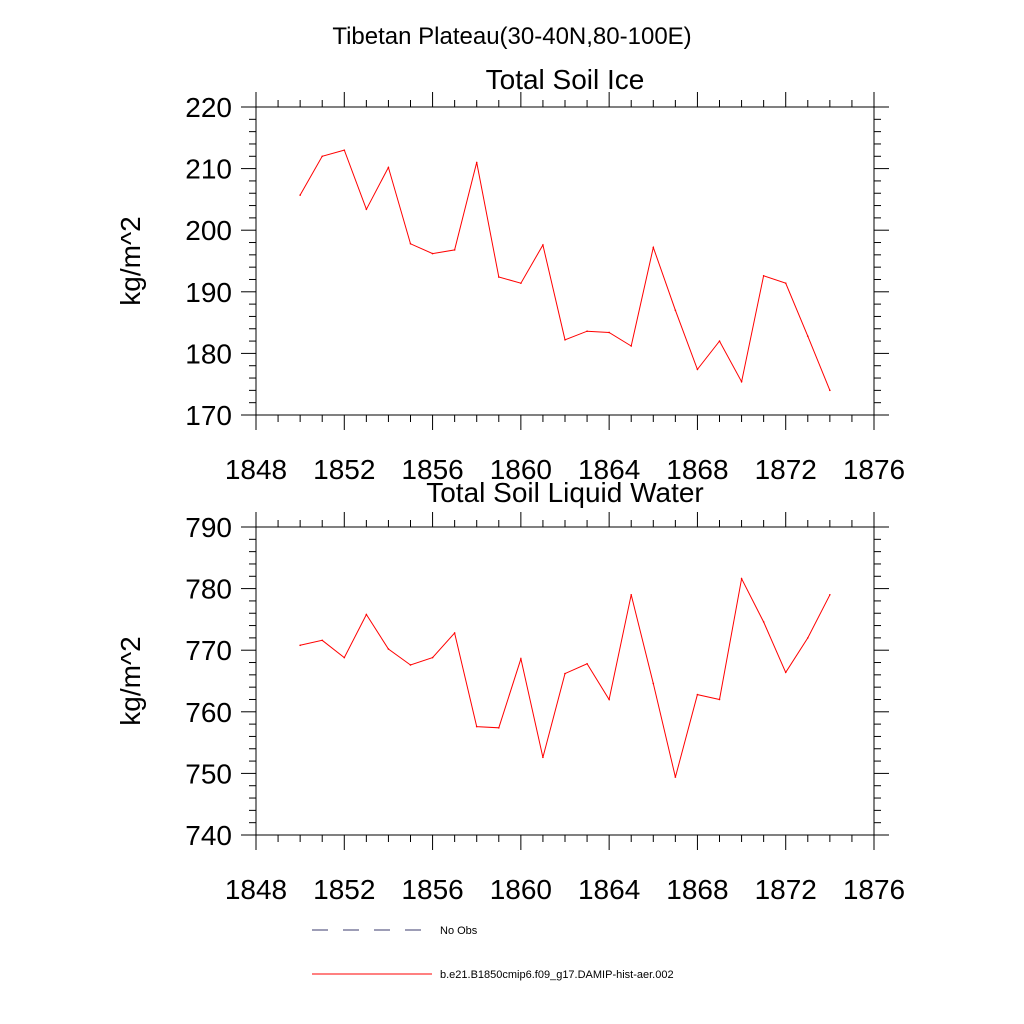 The height and width of the screenshot is (1024, 1024). Describe the element at coordinates (511, 36) in the screenshot. I see `main-title: Tibetan Plateau(30-40N,80-100E)` at that location.